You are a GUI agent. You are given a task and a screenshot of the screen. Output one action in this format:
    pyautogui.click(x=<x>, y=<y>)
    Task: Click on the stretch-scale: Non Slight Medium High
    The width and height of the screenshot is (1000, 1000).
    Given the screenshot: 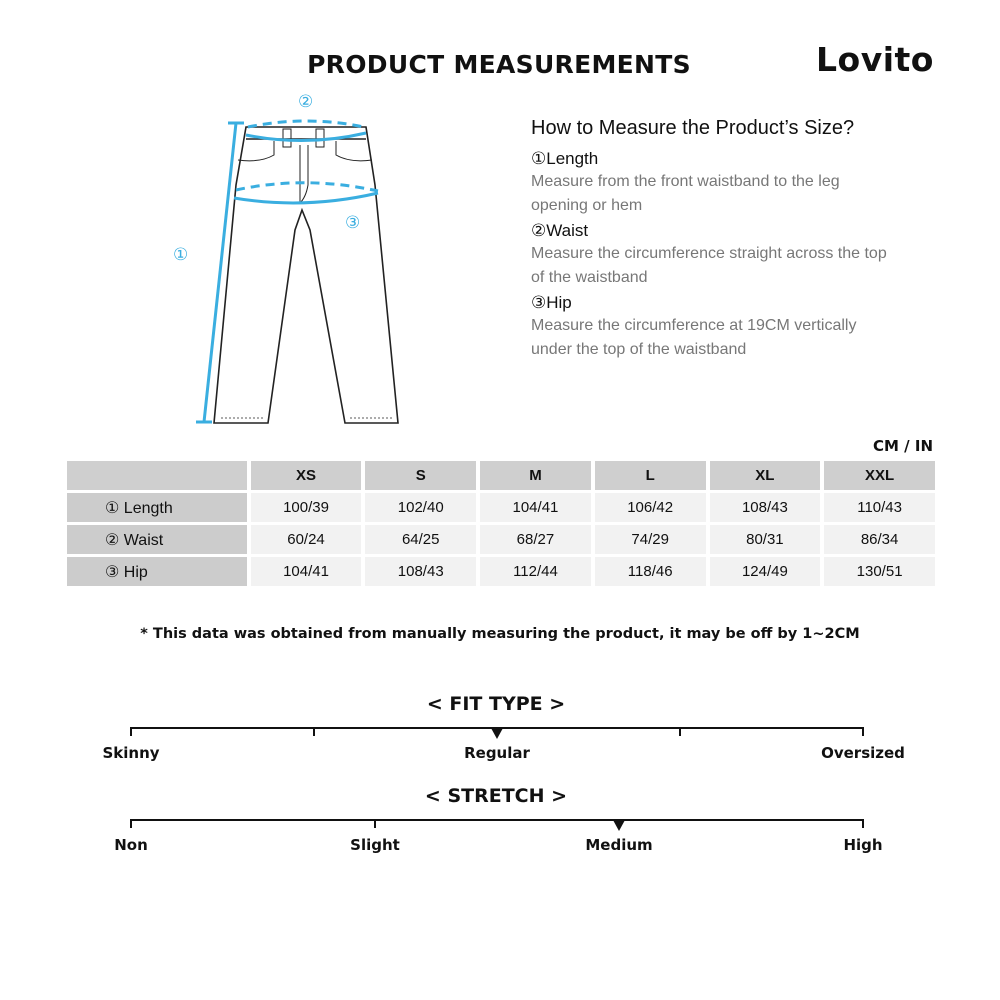 What is the action you would take?
    pyautogui.click(x=498, y=839)
    